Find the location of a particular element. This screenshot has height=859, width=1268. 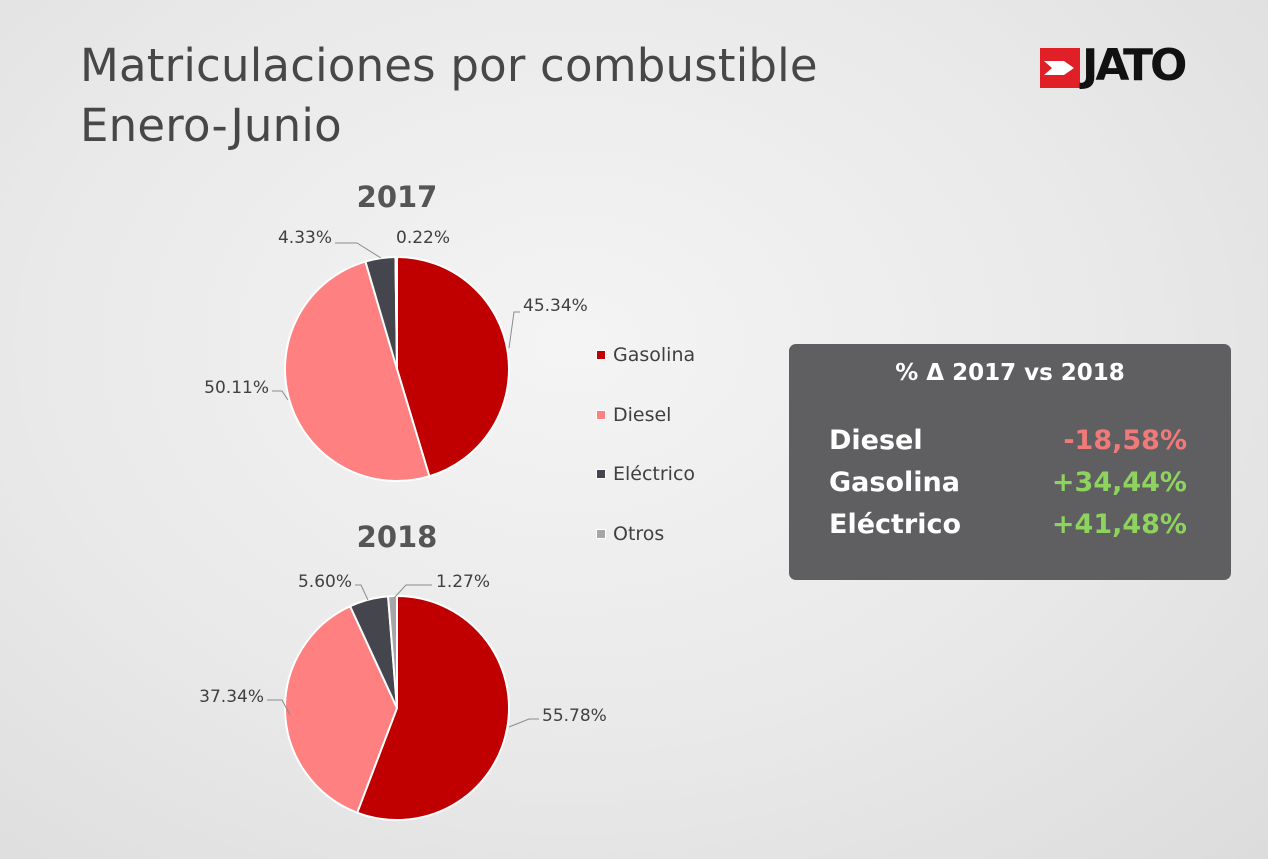

leader-line-2017-gasolina is located at coordinates (514, 330).